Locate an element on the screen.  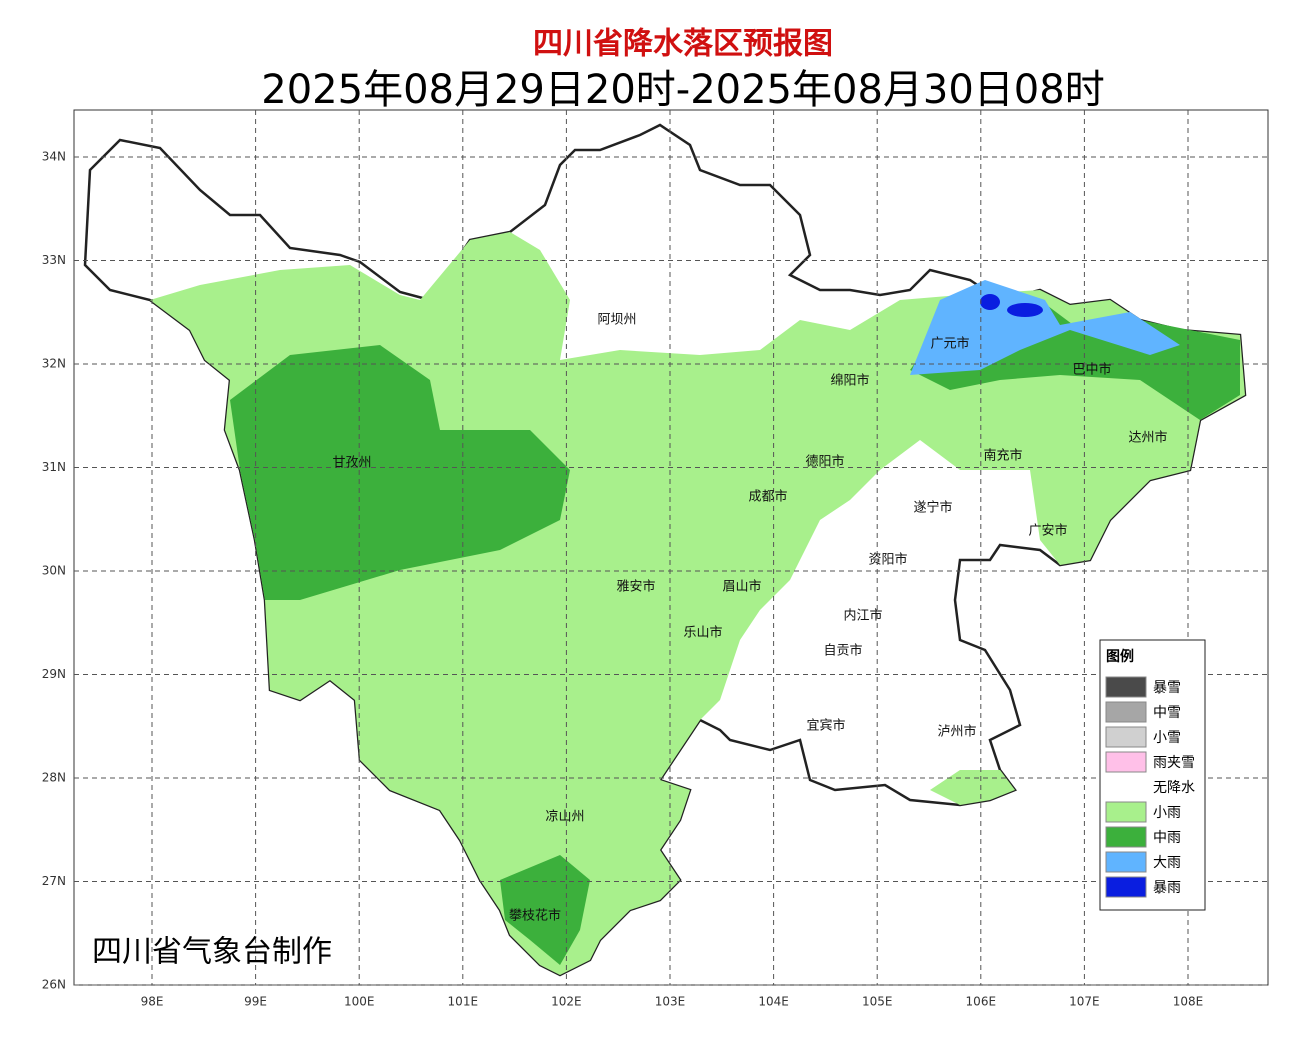
lat-label: 27N is located at coordinates (54, 881).